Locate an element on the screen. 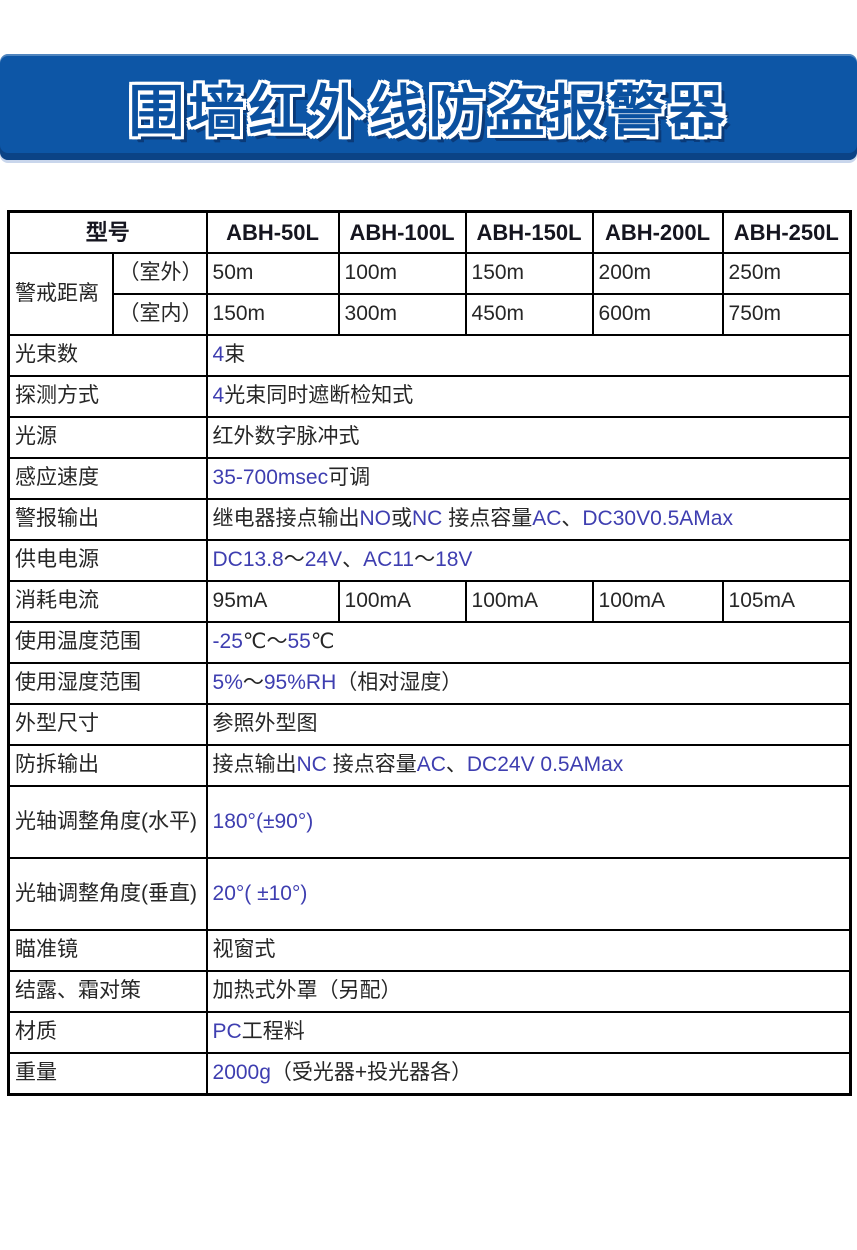 Image resolution: width=857 pixels, height=1250 pixels. spec-value-cell: 750m is located at coordinates (786, 314).